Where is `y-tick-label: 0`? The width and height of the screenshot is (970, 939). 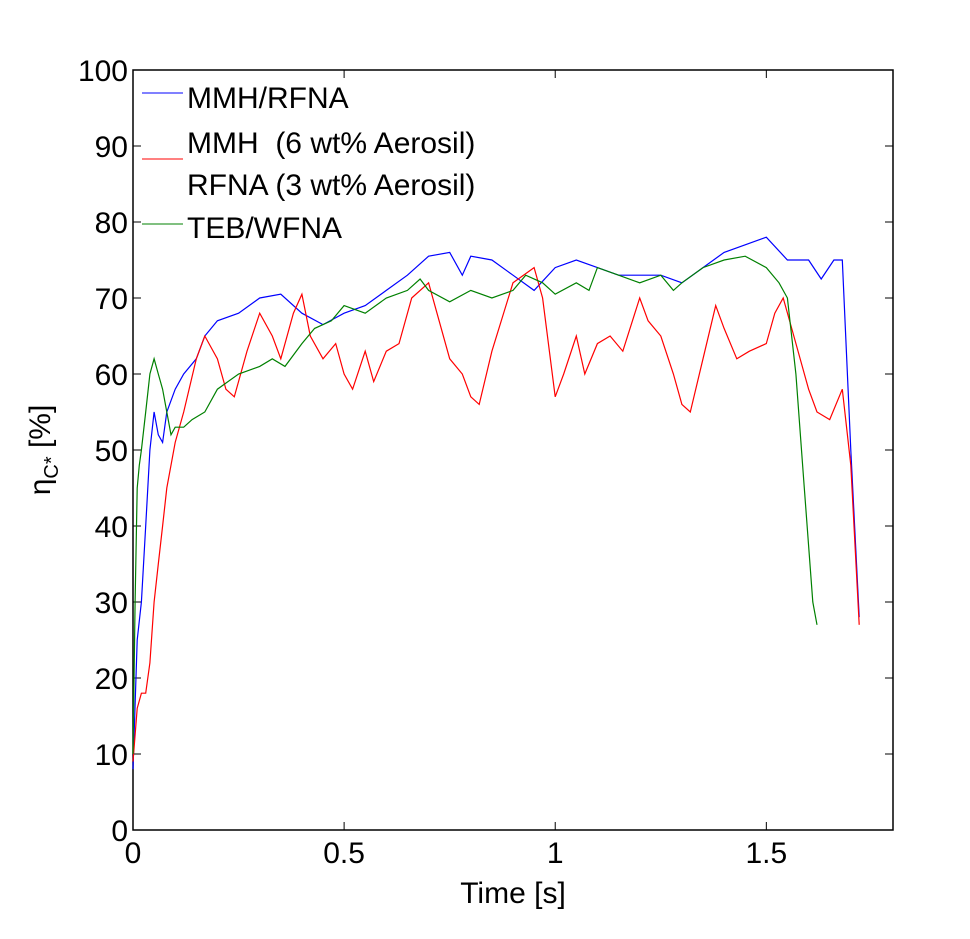
y-tick-label: 0 is located at coordinates (119, 831).